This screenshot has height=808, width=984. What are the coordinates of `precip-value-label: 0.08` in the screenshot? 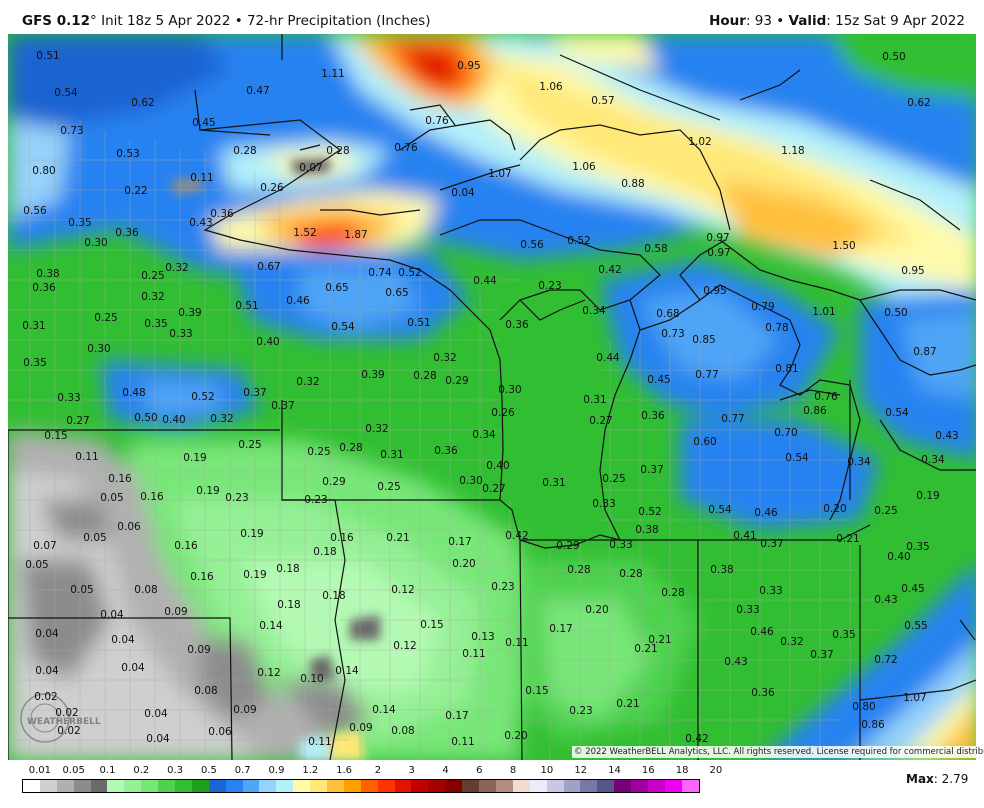 It's located at (145, 590).